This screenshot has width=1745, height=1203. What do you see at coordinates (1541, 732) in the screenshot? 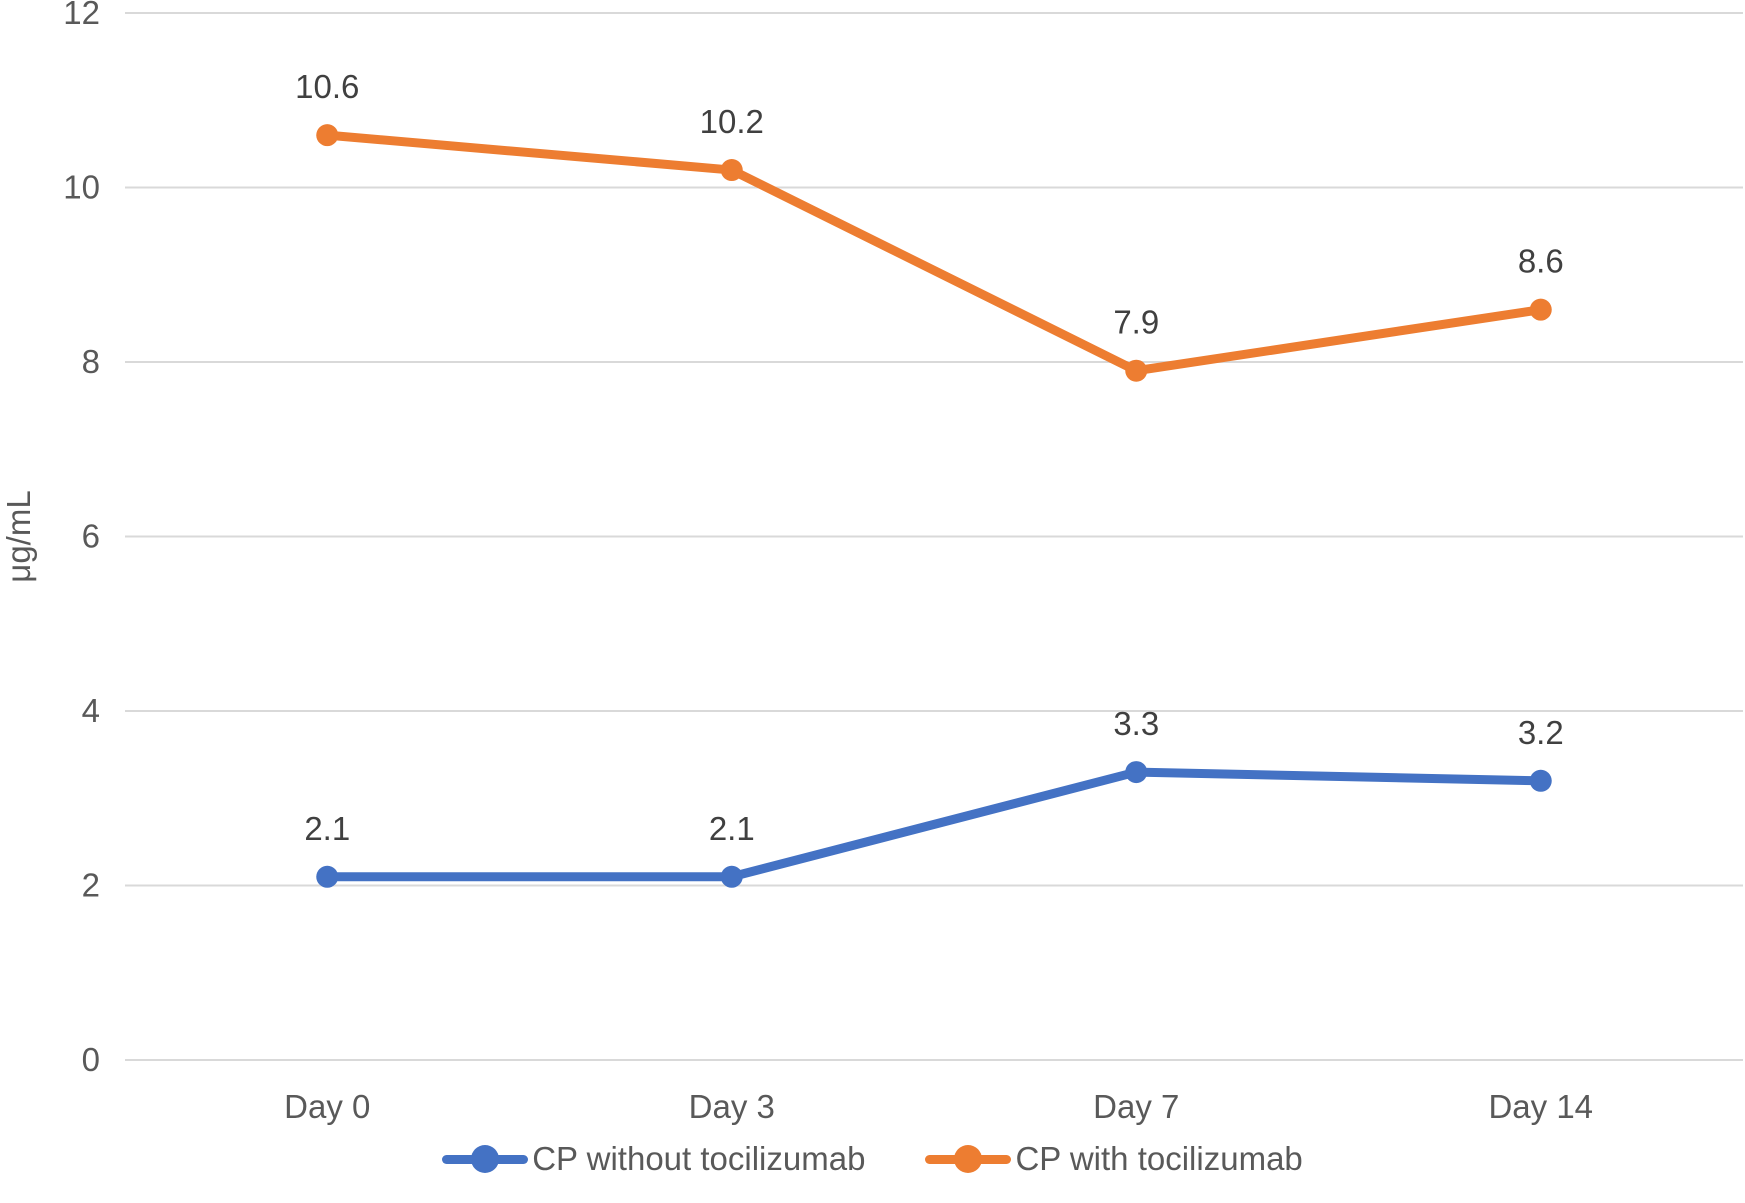
I see `data-label: 3.2` at bounding box center [1541, 732].